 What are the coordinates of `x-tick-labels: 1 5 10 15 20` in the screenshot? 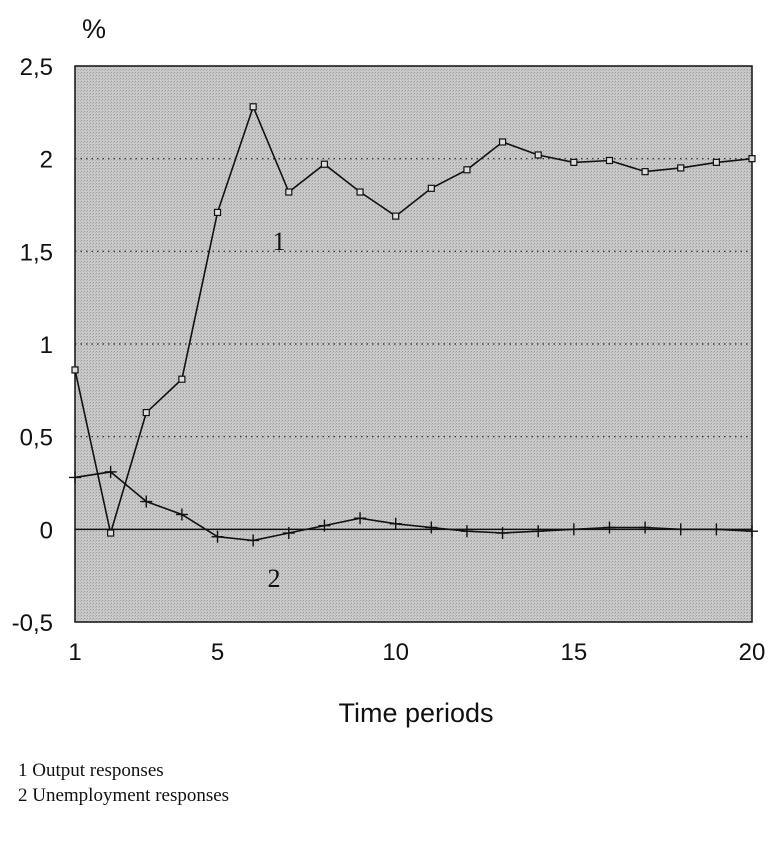 It's located at (416, 652).